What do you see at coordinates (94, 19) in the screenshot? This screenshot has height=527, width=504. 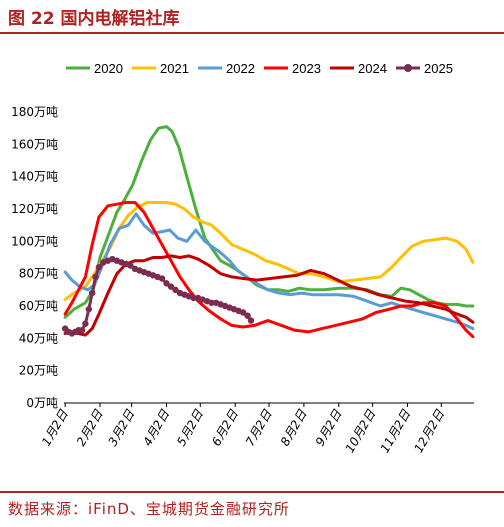 I see `chart-title: 图 22 国内电解铝社库` at bounding box center [94, 19].